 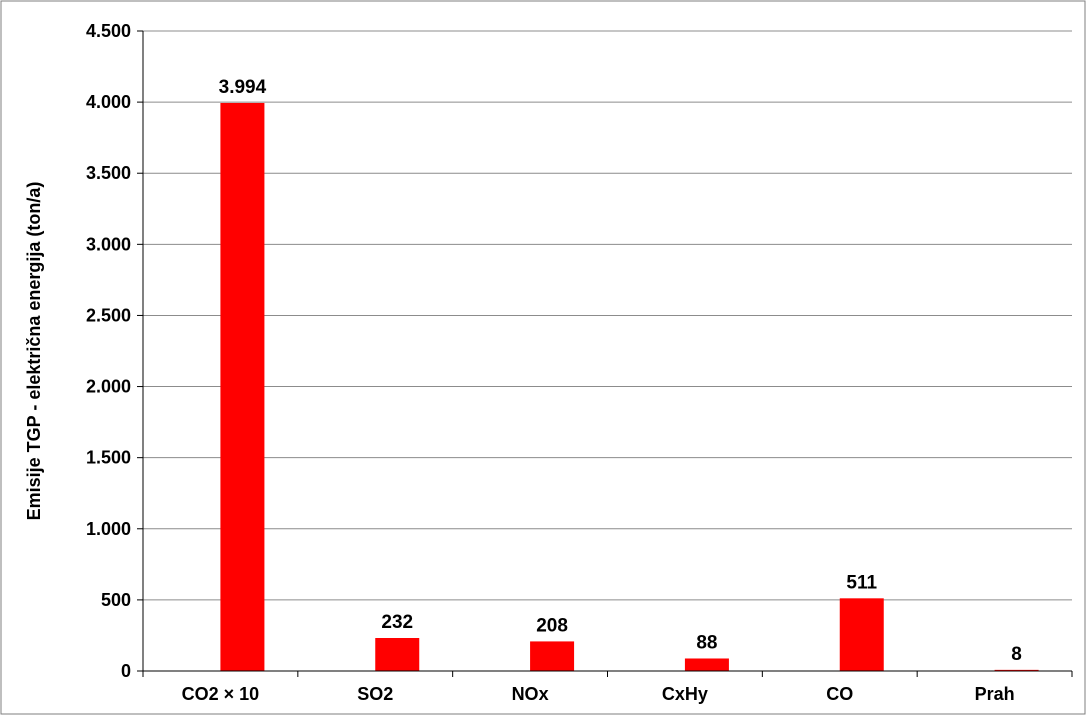 I want to click on x-tick-label: CxHy, so click(x=685, y=694).